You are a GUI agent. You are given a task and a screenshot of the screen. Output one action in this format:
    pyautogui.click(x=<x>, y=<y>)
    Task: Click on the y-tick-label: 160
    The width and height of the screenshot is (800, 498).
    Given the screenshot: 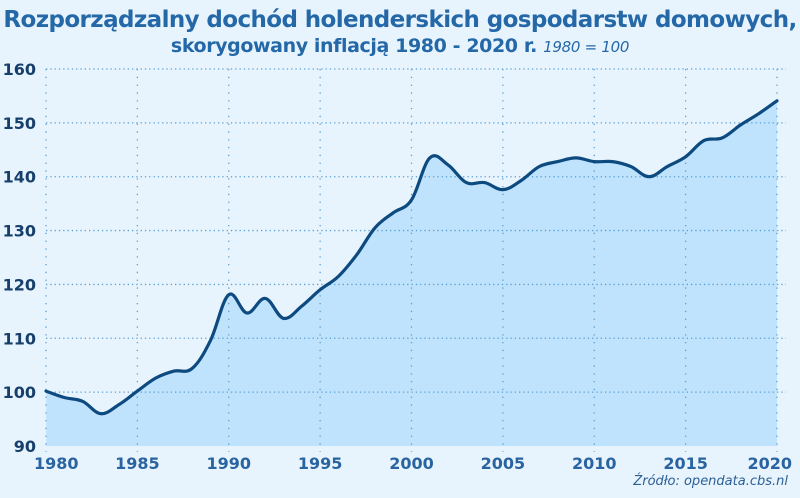 What is the action you would take?
    pyautogui.click(x=19, y=69)
    